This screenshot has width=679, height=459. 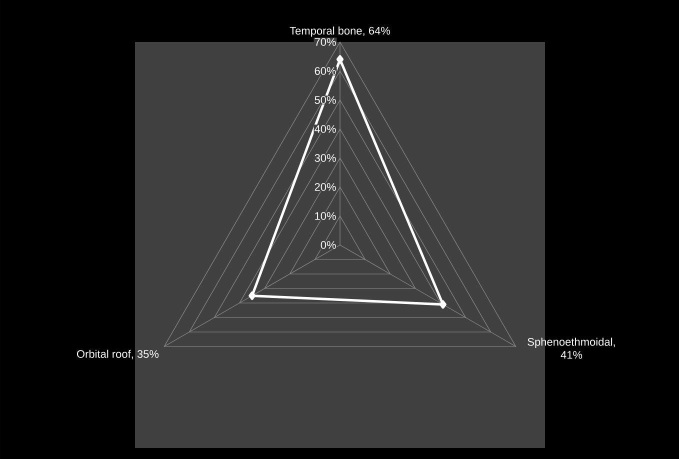 I want to click on y-tick-label: 20%, so click(x=325, y=187).